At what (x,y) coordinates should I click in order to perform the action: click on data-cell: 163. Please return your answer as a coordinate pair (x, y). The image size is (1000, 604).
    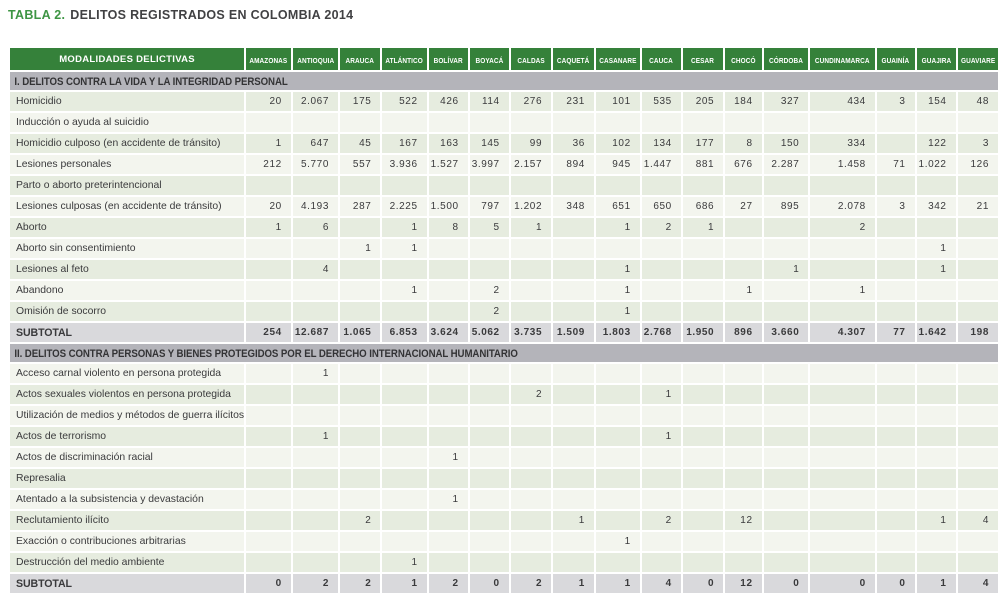
    Looking at the image, I should click on (448, 143).